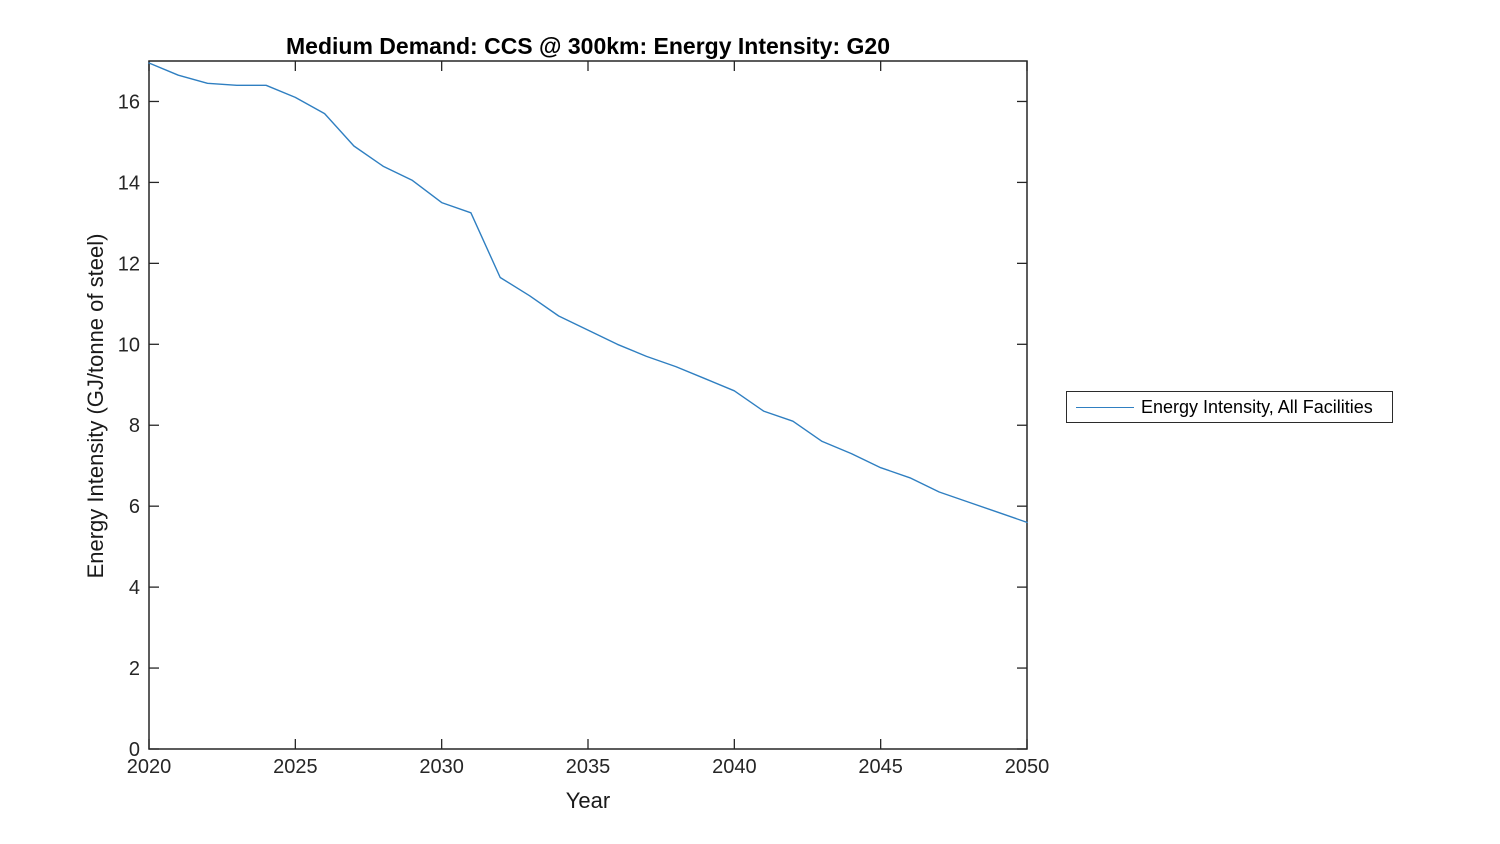  Describe the element at coordinates (1105, 407) in the screenshot. I see `legend-line-sample-icon` at that location.